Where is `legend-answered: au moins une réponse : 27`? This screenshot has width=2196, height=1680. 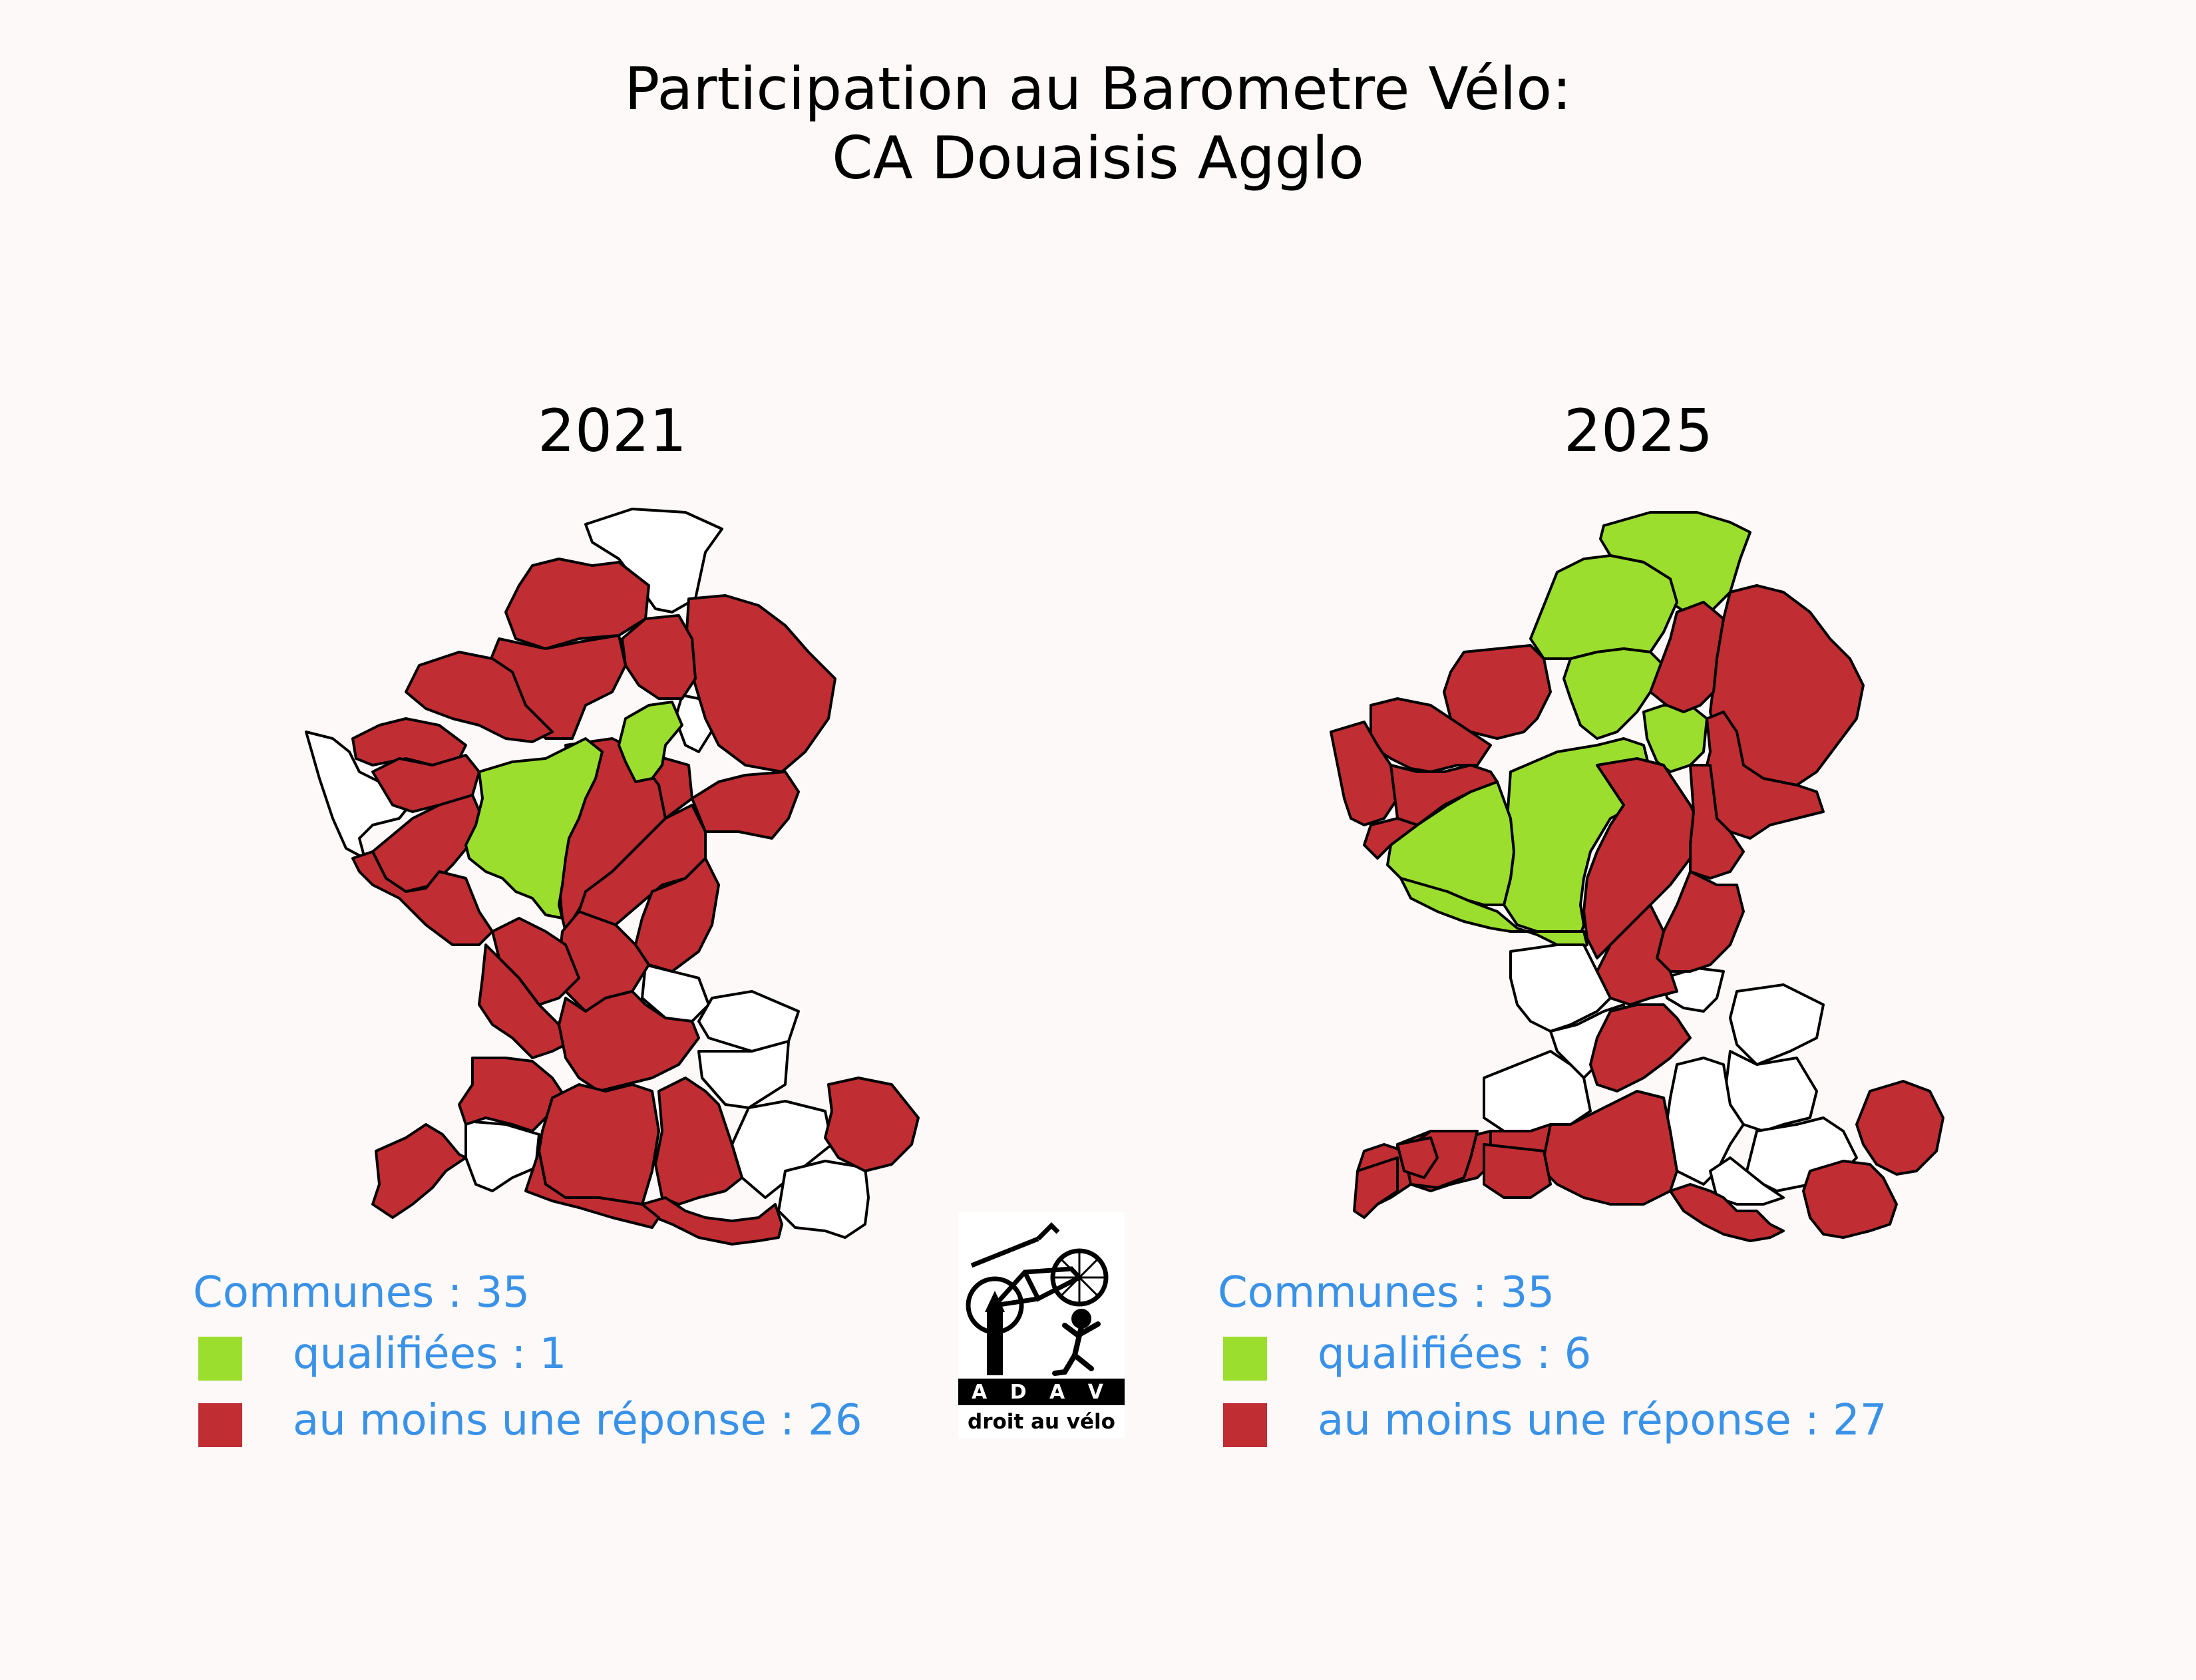 legend-answered: au moins une réponse : 27 is located at coordinates (1602, 1420).